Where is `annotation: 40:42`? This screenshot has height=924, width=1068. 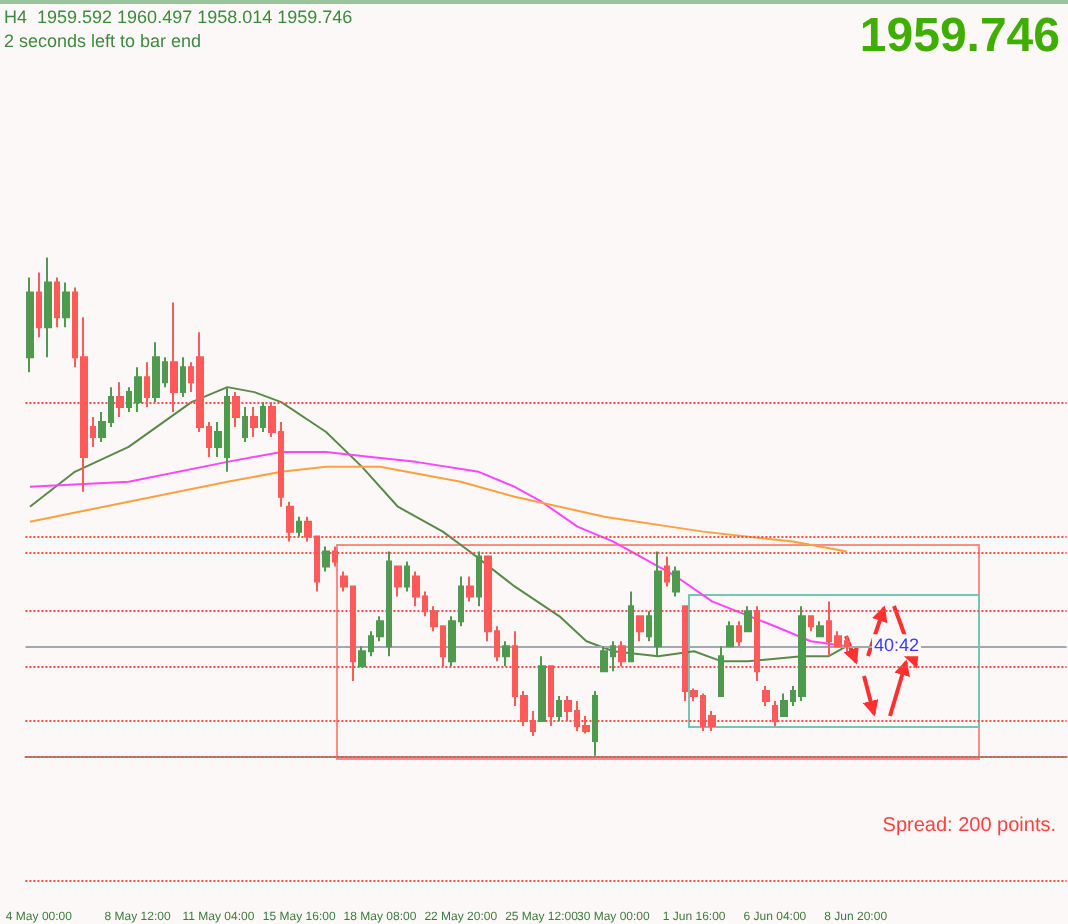 annotation: 40:42 is located at coordinates (897, 645).